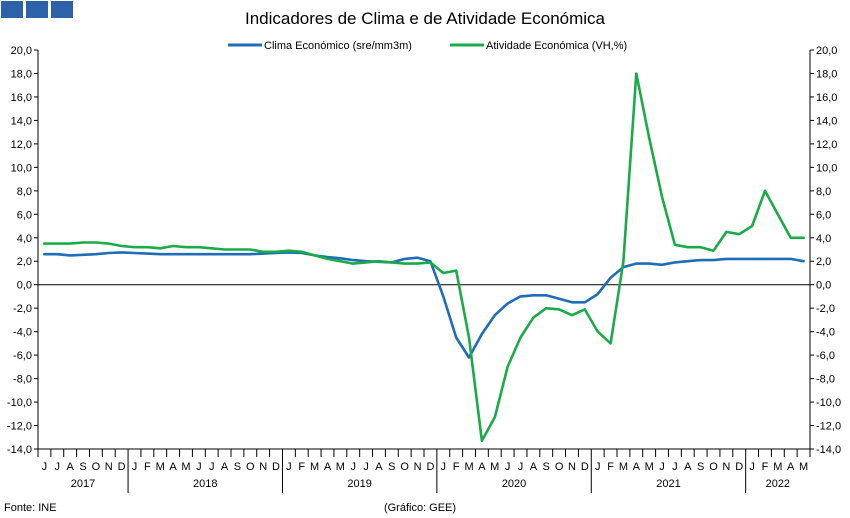 This screenshot has height=518, width=850. What do you see at coordinates (823, 239) in the screenshot?
I see `y-tick-label-right: 4,0` at bounding box center [823, 239].